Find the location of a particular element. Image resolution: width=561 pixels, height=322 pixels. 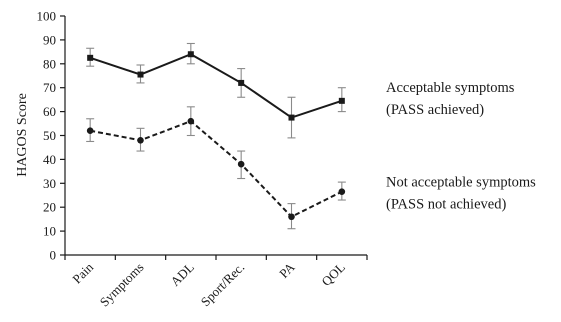

series-2-label-line-2: (PASS not achieved) is located at coordinates (446, 205).